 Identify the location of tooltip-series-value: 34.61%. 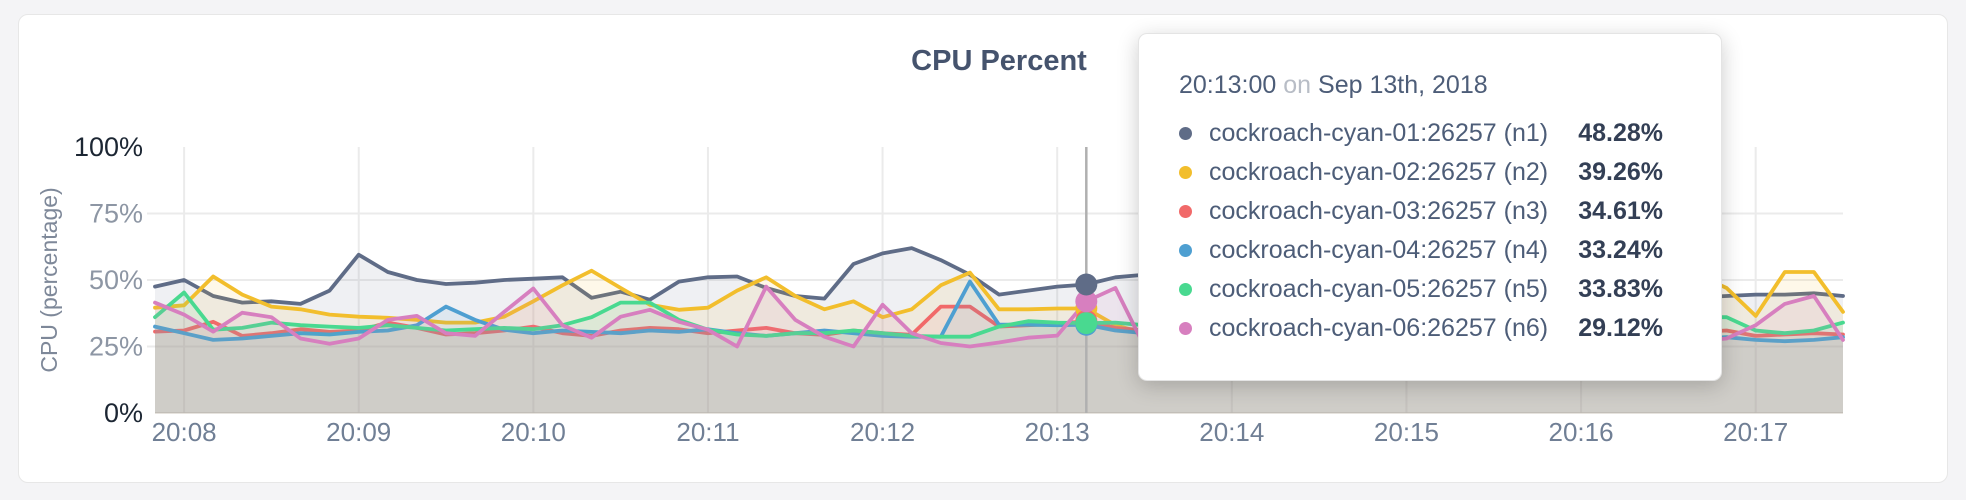
(1620, 211).